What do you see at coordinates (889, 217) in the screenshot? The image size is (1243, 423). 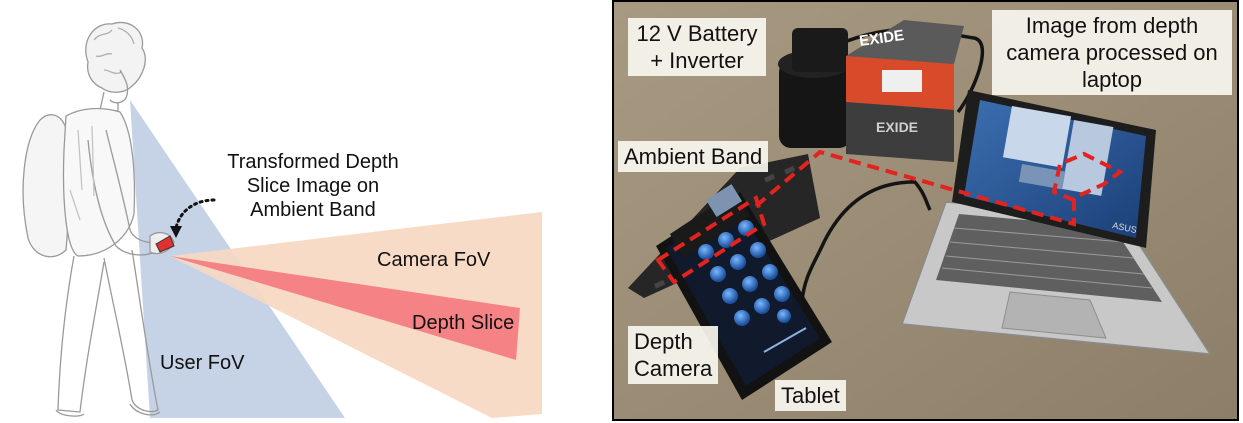 I see `ambient-band-callout` at bounding box center [889, 217].